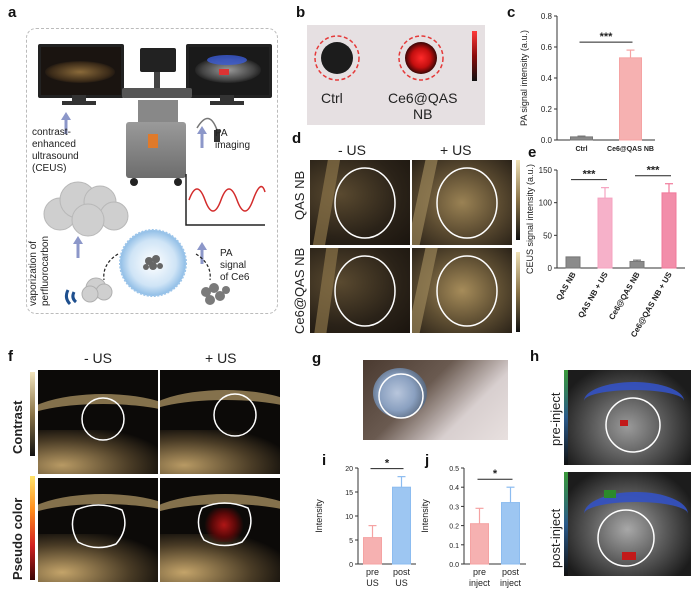 This screenshot has height=596, width=691. I want to click on panel-label-f: f, so click(10, 356).